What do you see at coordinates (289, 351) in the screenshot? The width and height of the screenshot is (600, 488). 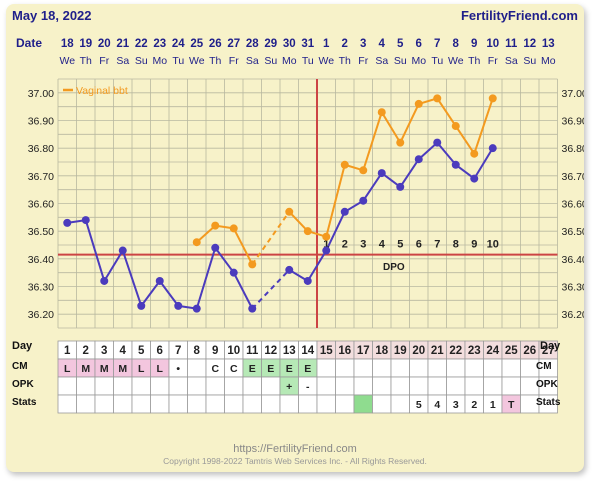 I see `day-value: 13` at bounding box center [289, 351].